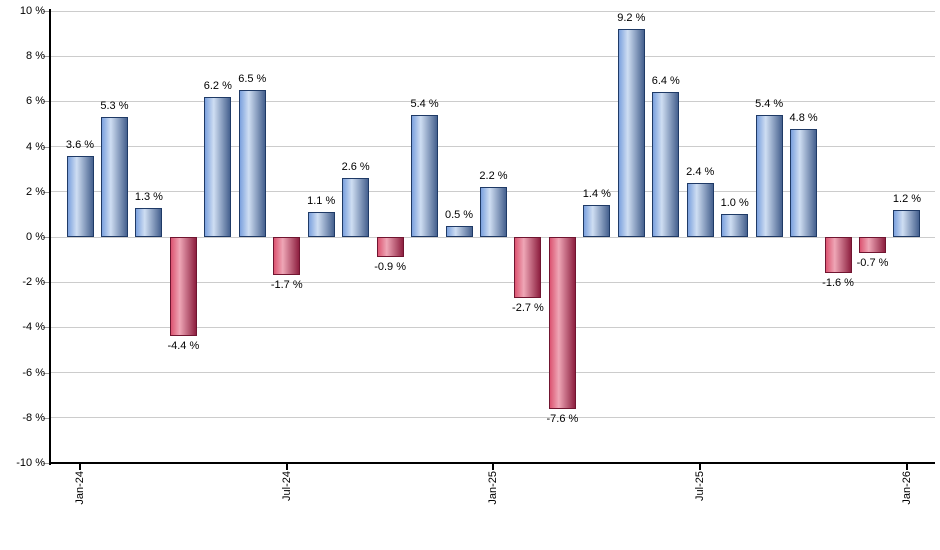  What do you see at coordinates (838, 283) in the screenshot?
I see `bar-value-label: -1.6 %` at bounding box center [838, 283].